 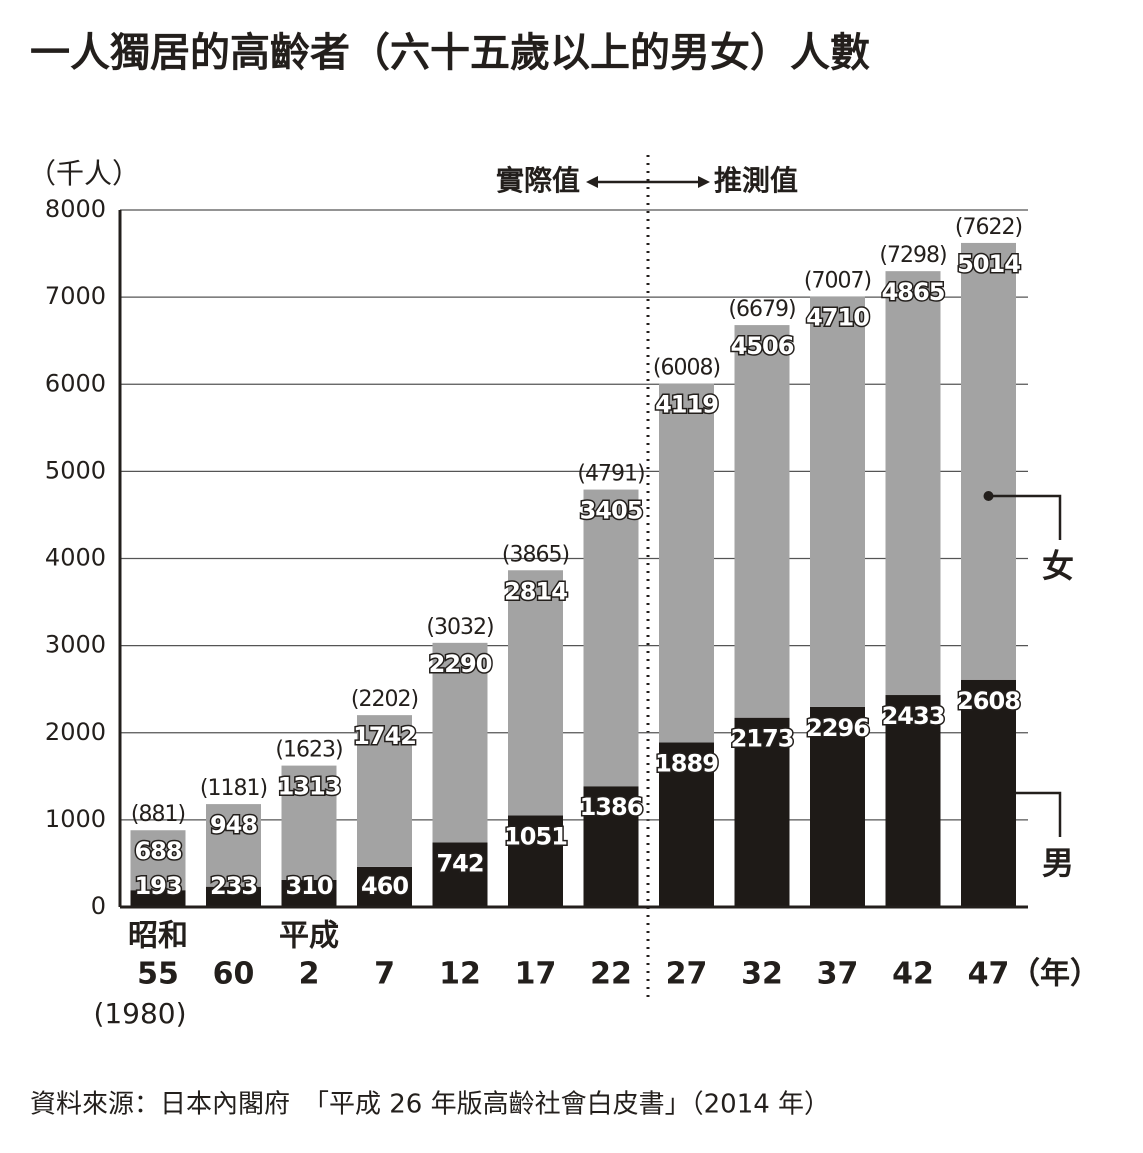 I want to click on total-label: (2202), so click(x=384, y=699).